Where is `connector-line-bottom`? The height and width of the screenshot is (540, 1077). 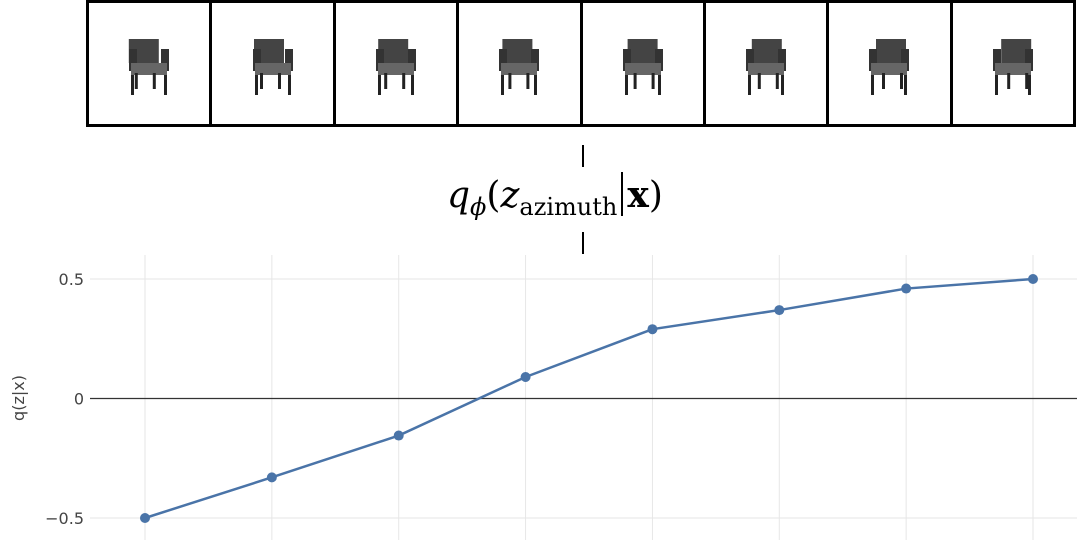 connector-line-bottom is located at coordinates (583, 243).